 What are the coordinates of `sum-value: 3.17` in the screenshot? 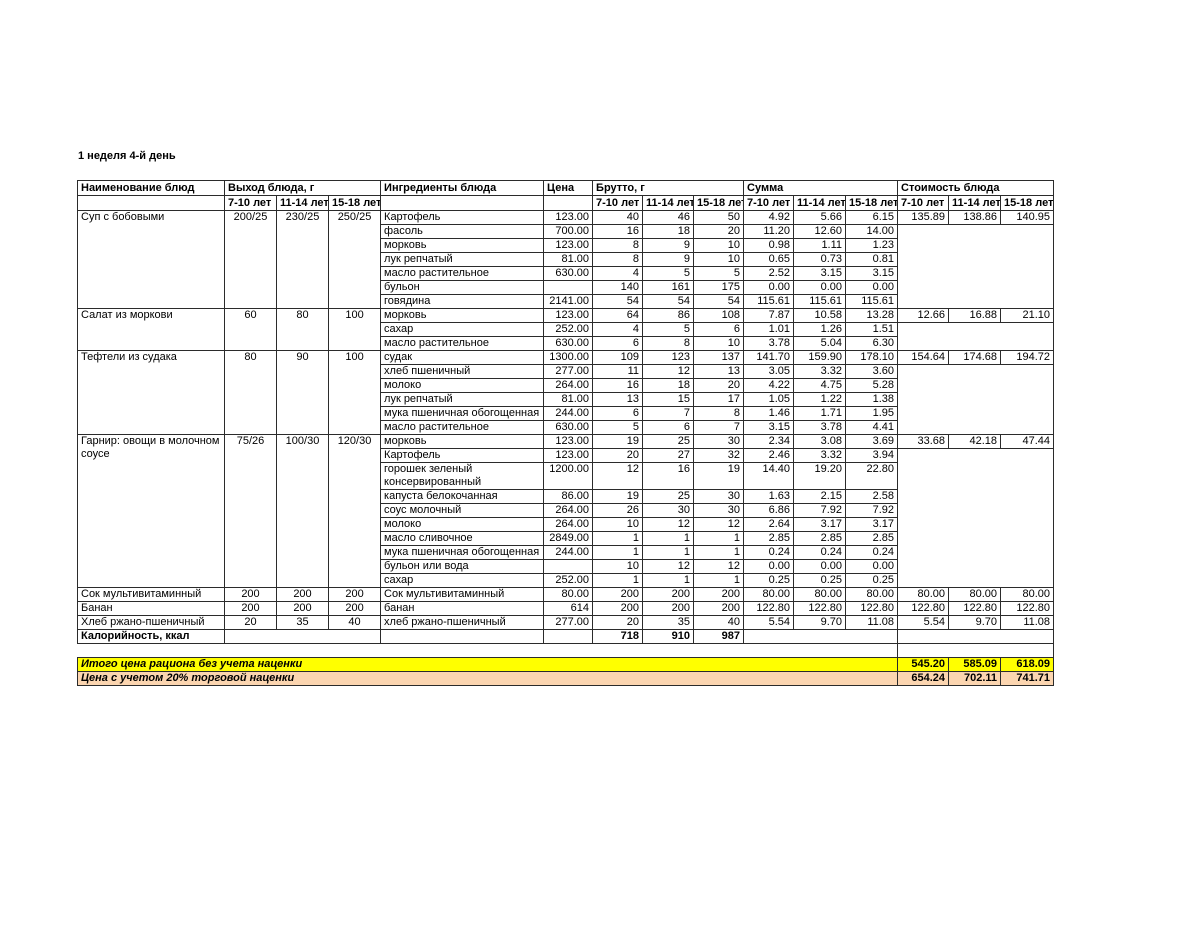 It's located at (872, 524).